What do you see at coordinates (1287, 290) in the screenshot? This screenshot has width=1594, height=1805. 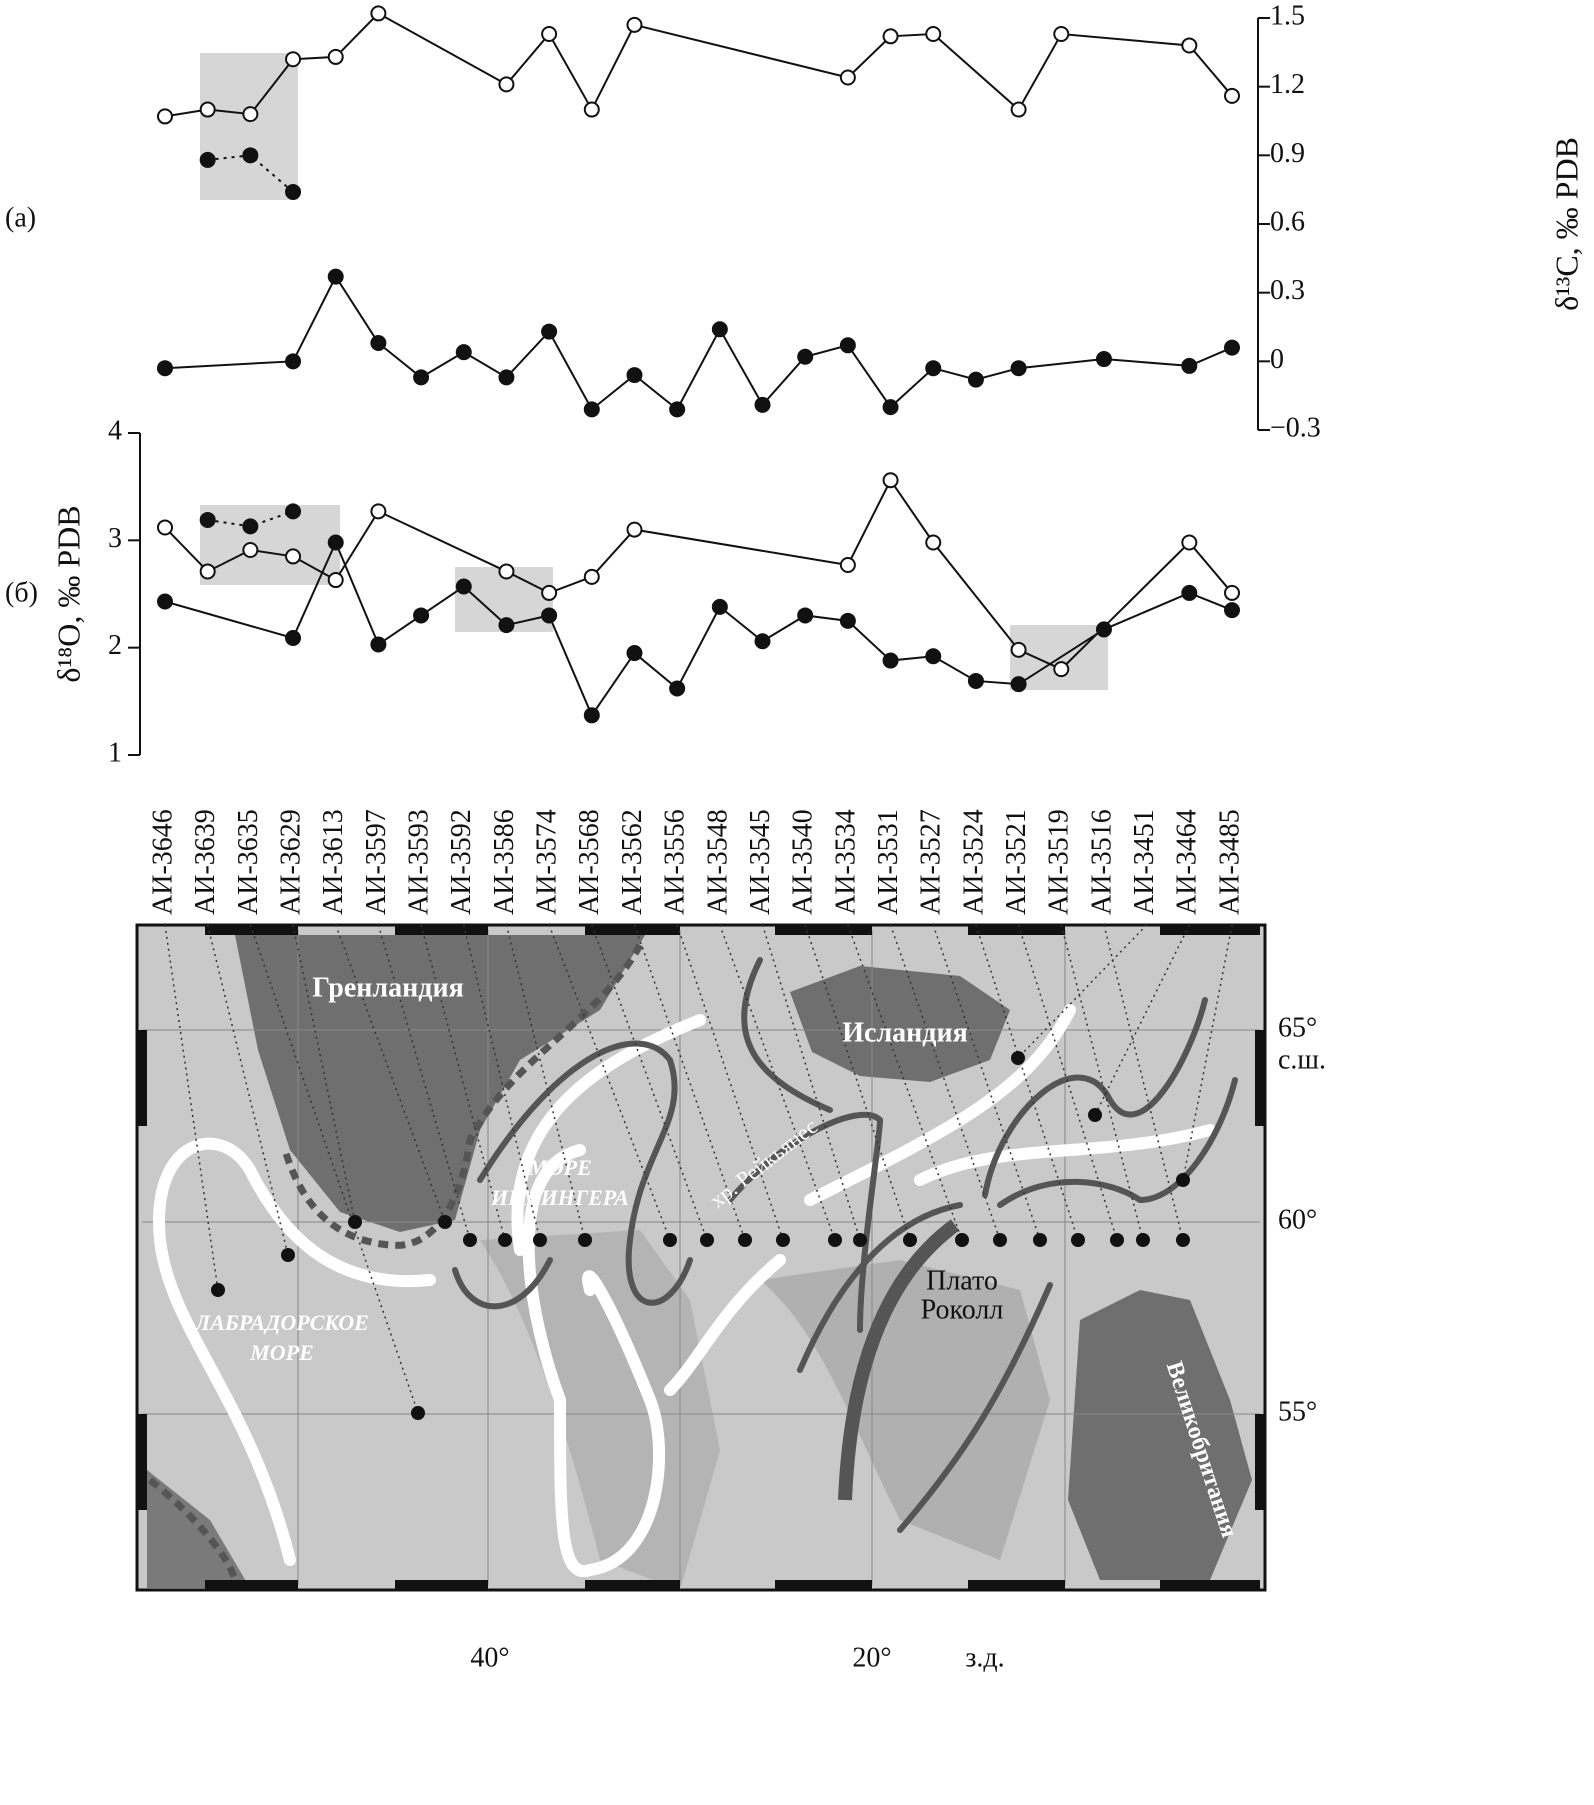 I see `y-tick-label: 0.3` at bounding box center [1287, 290].